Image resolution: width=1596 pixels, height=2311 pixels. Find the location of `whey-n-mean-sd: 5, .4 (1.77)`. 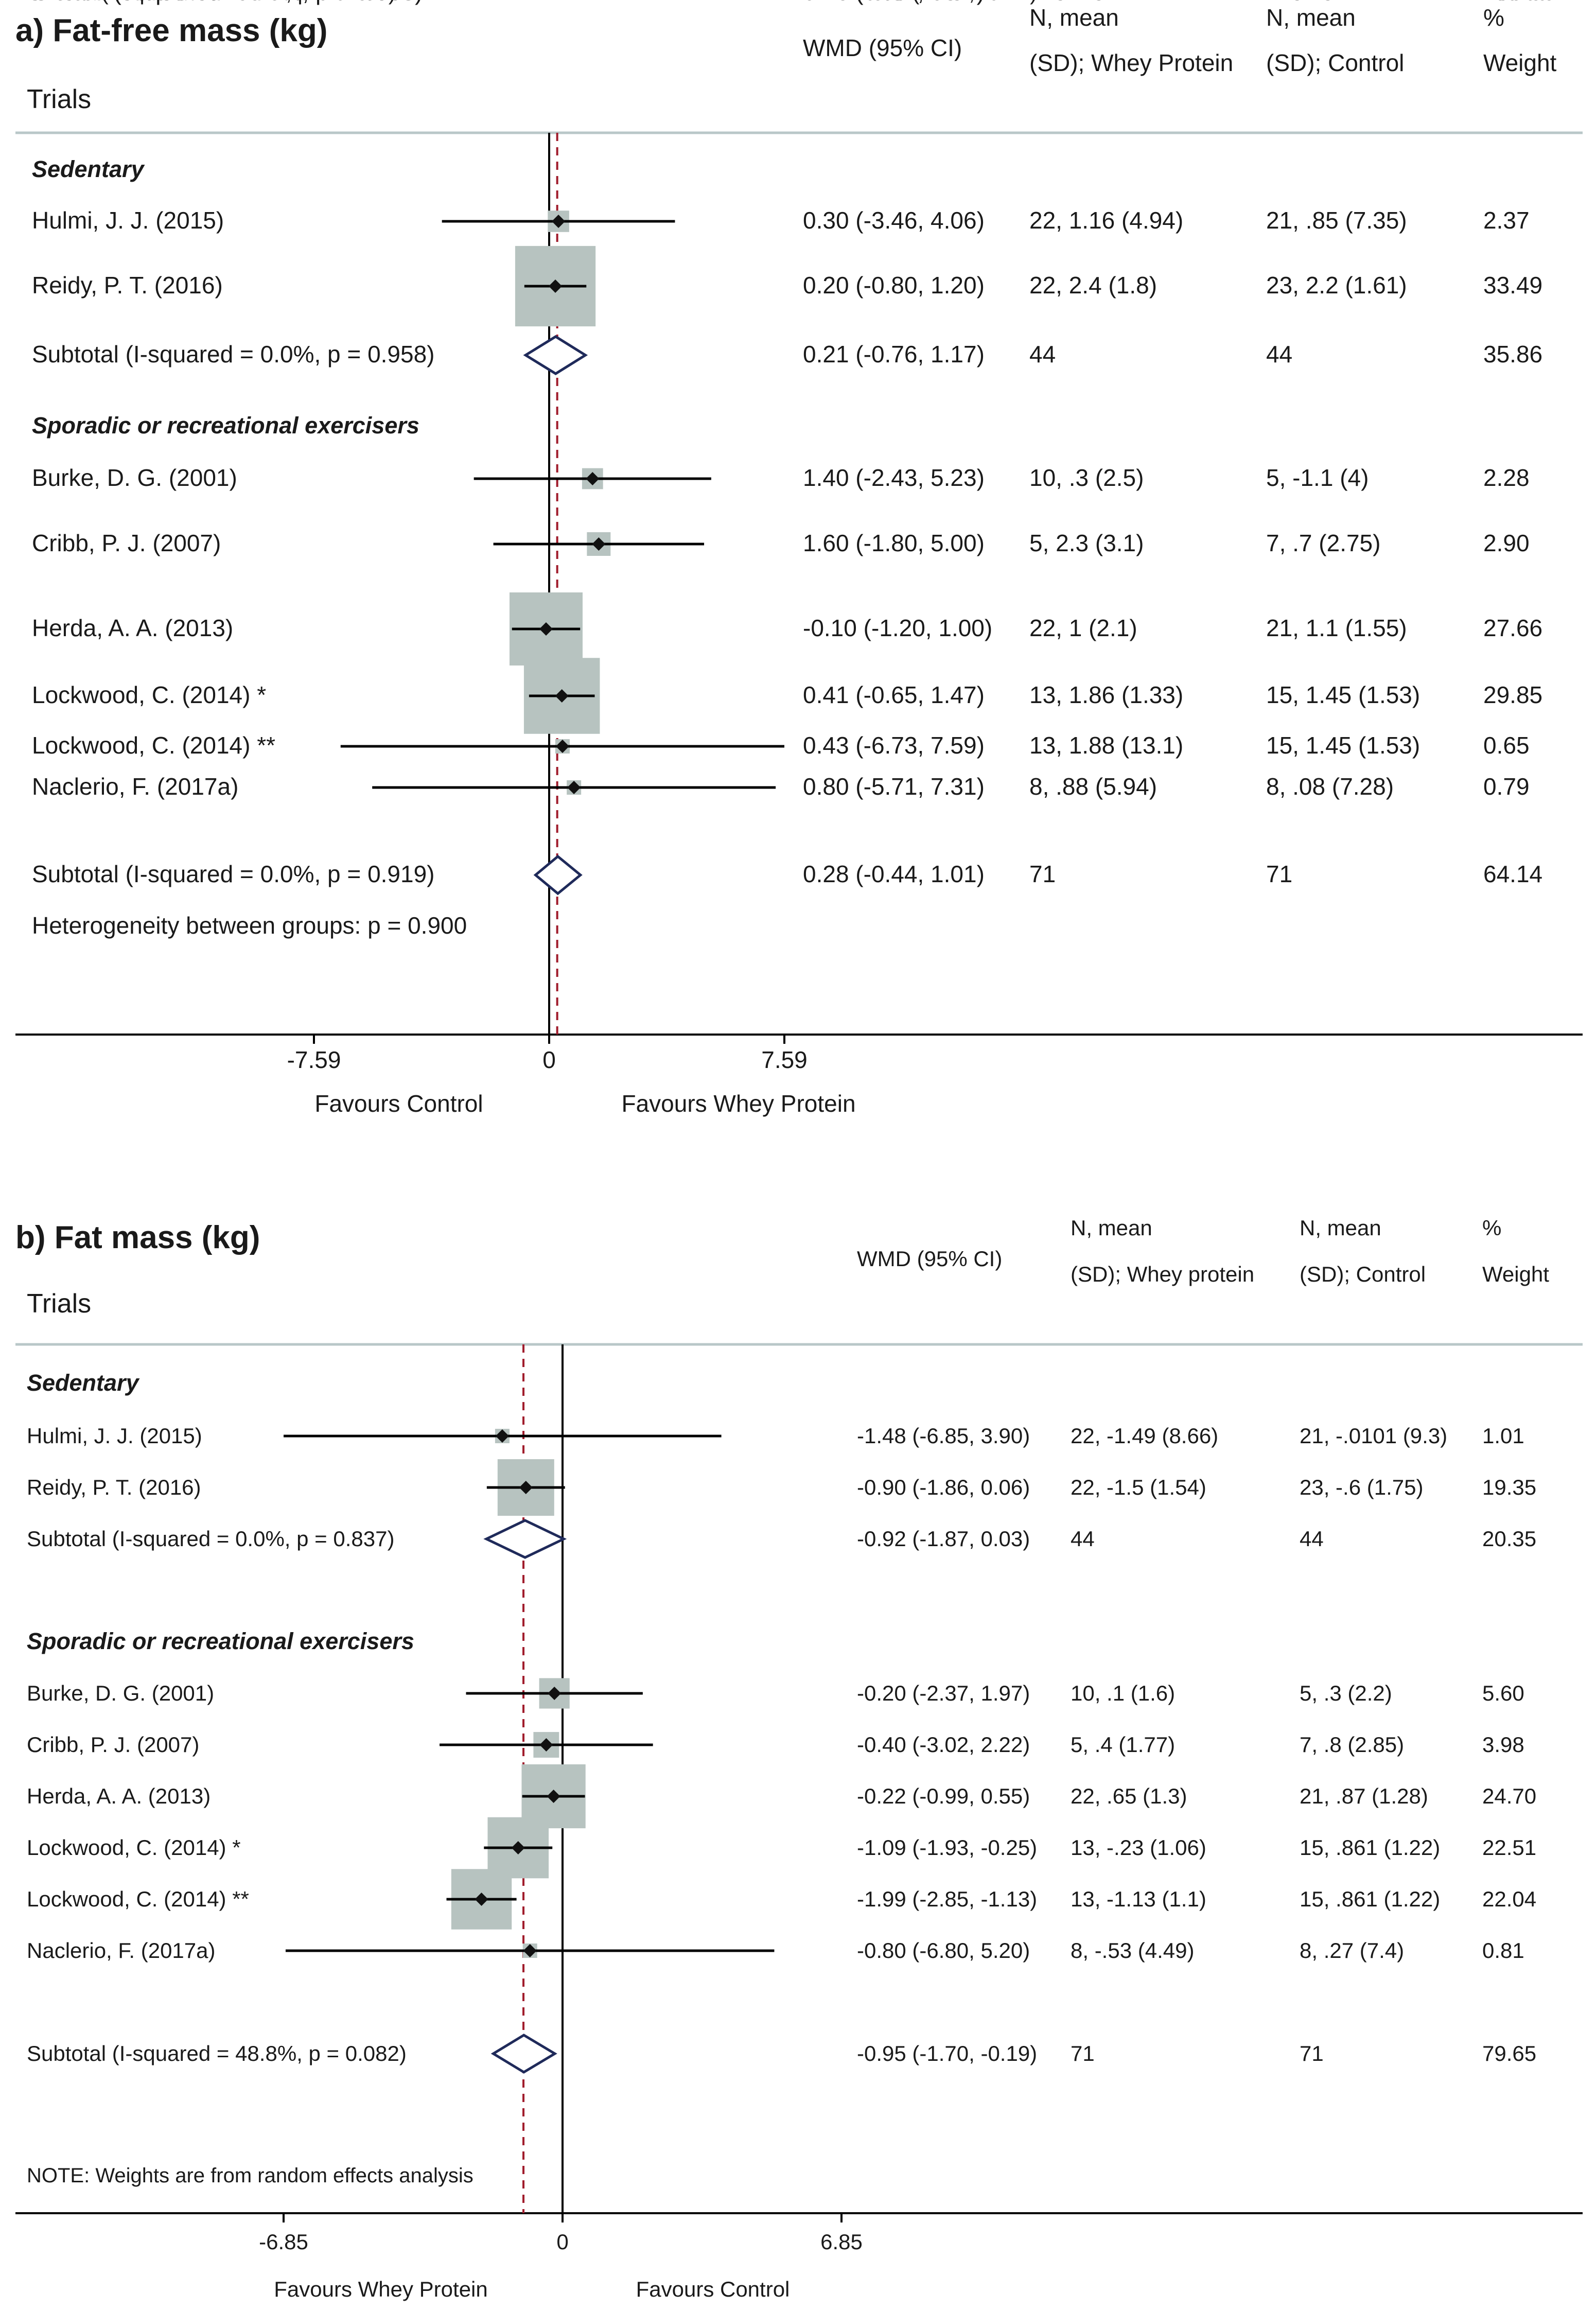

whey-n-mean-sd: 5, .4 (1.77) is located at coordinates (1123, 1744).